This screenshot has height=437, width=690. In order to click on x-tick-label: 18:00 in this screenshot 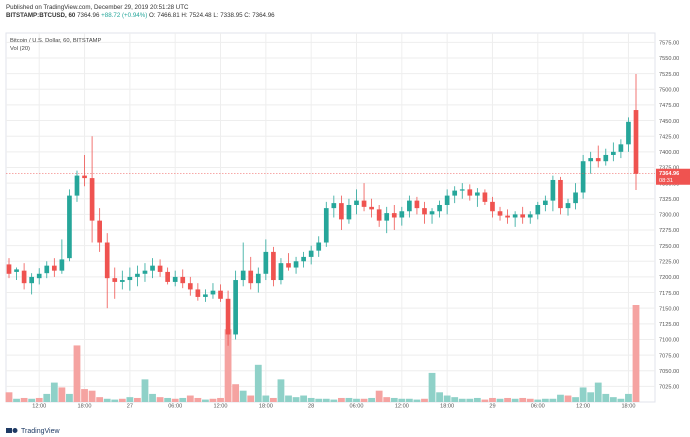, I will do `click(85, 407)`.